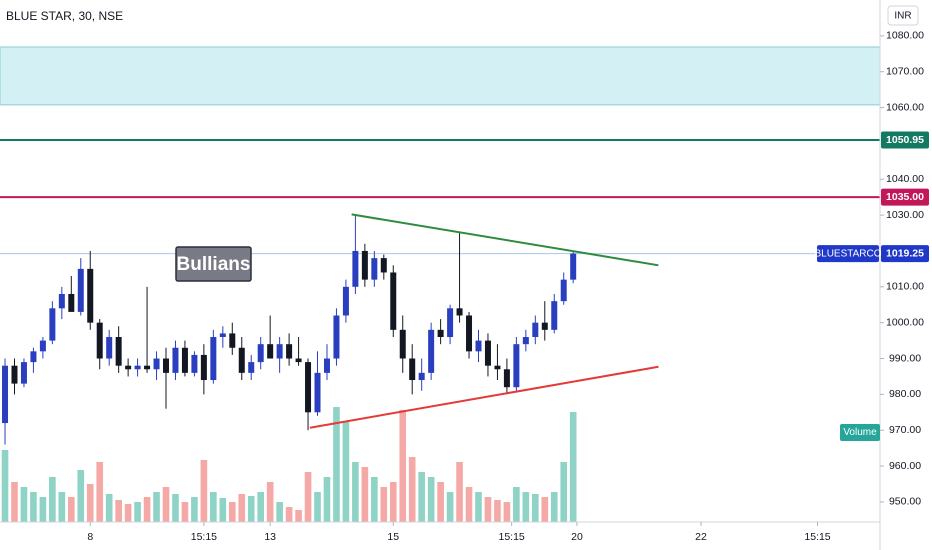  What do you see at coordinates (701, 537) in the screenshot?
I see `x-tick-label: 22` at bounding box center [701, 537].